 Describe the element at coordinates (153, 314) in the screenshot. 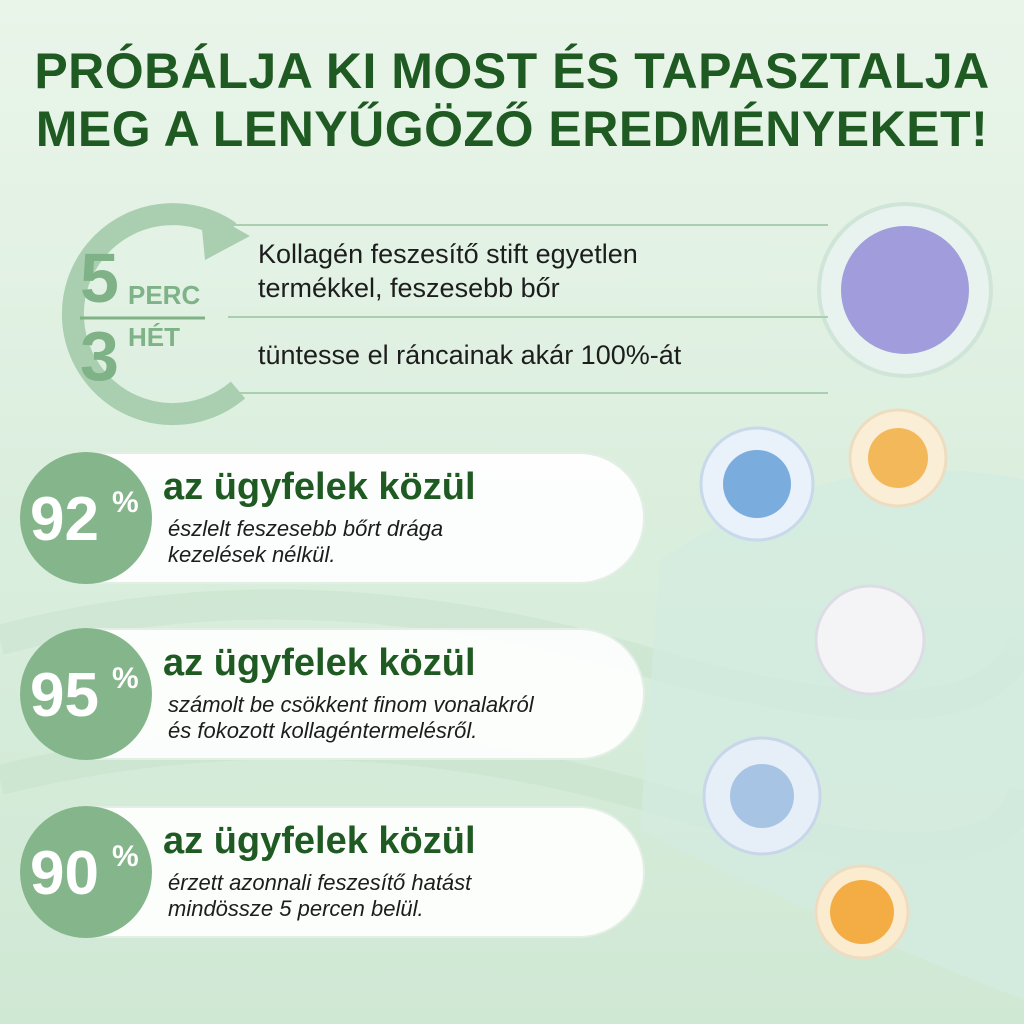

I see `cycle-arrow` at that location.